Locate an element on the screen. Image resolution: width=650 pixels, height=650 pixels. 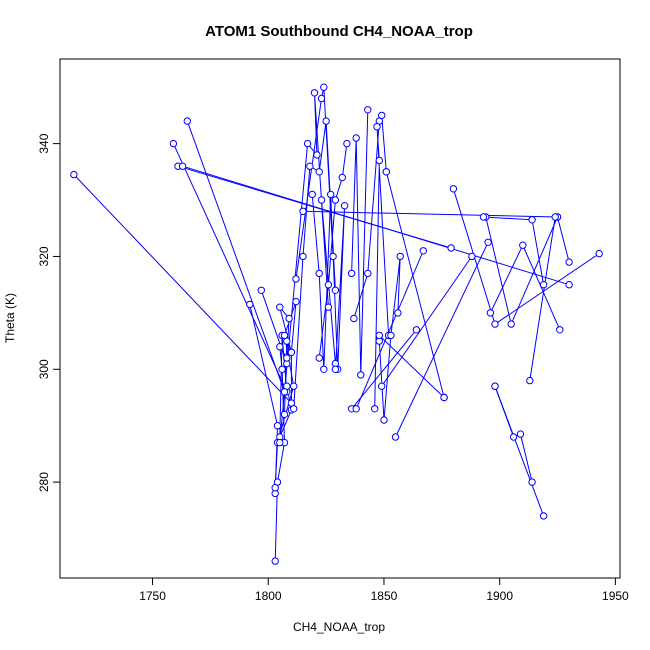
x-tick-label: 1750 is located at coordinates (152, 596).